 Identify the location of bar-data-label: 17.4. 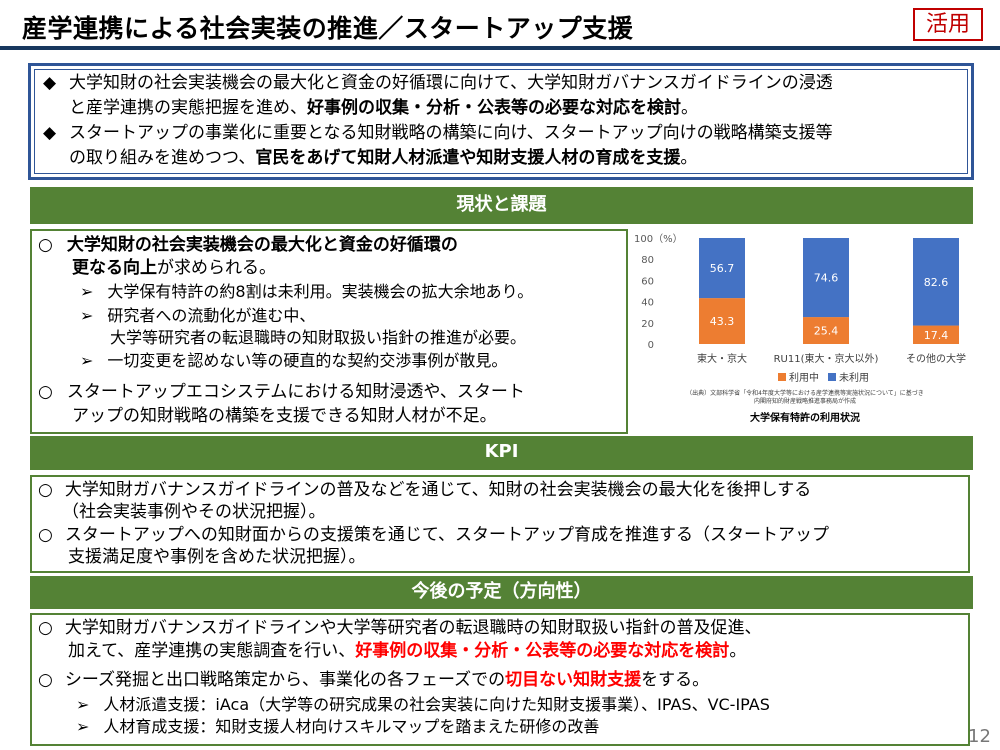
(936, 335).